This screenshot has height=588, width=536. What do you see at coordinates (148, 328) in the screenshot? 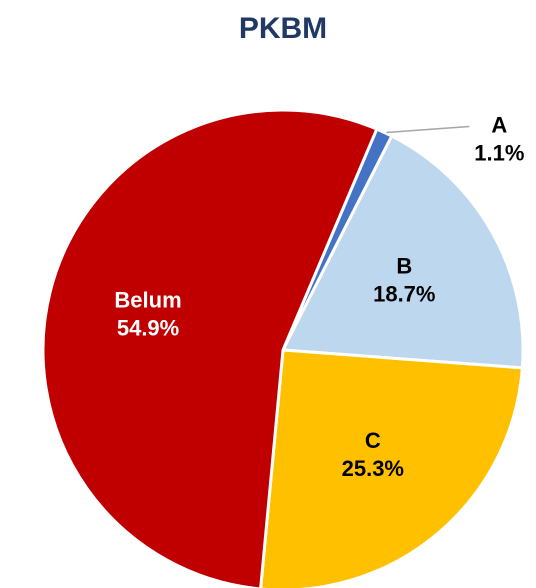
I see `slice-value-label: 54.9%` at bounding box center [148, 328].